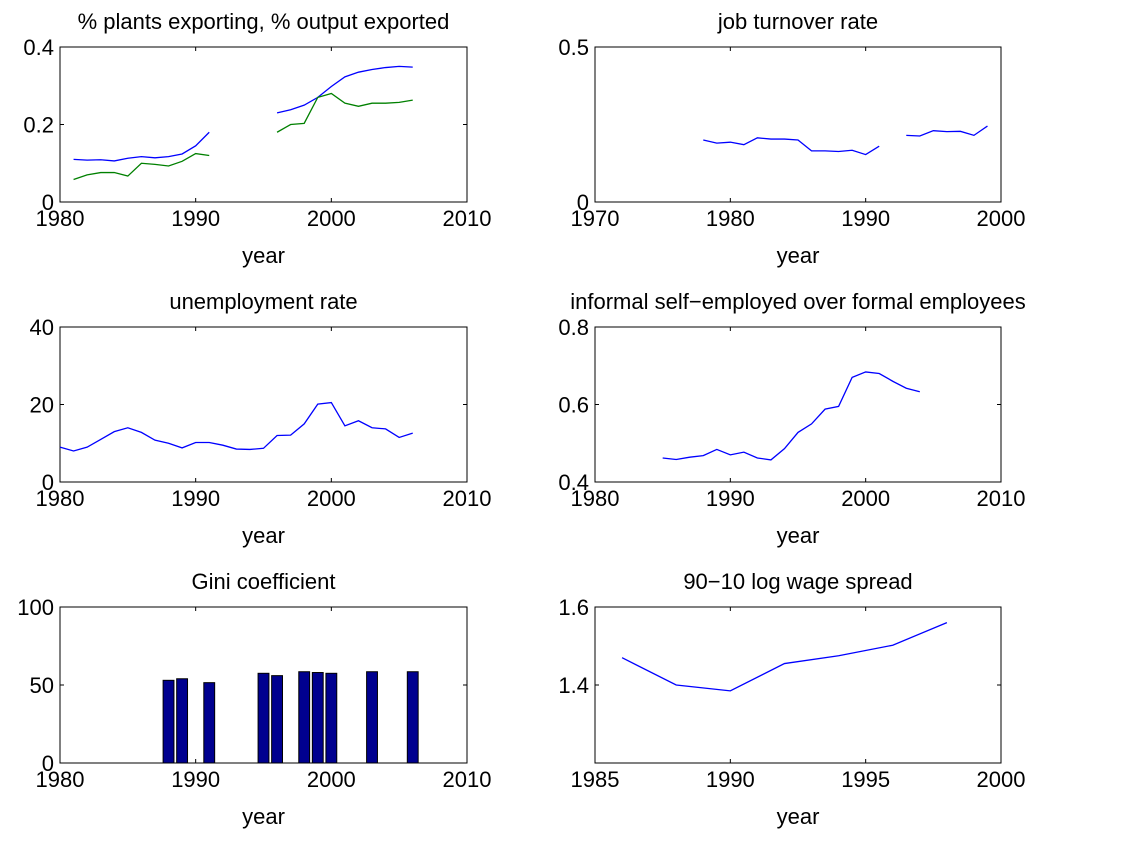 The height and width of the screenshot is (844, 1142). Describe the element at coordinates (42, 685) in the screenshot. I see `y-tick-label: 50` at that location.